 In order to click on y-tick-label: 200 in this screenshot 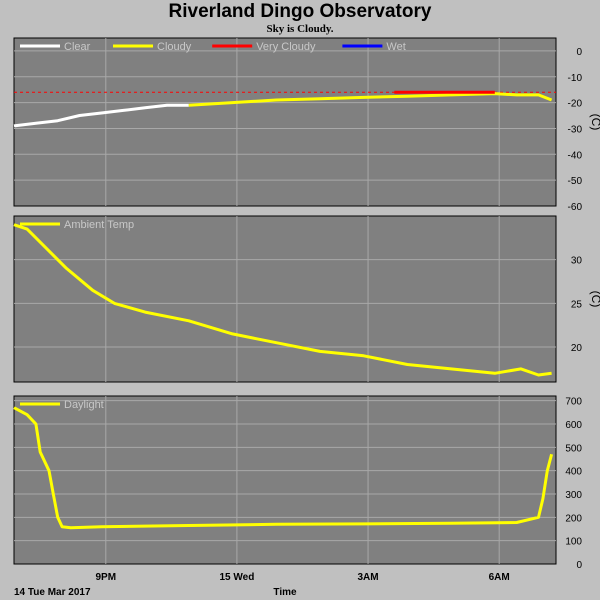, I will do `click(573, 518)`.